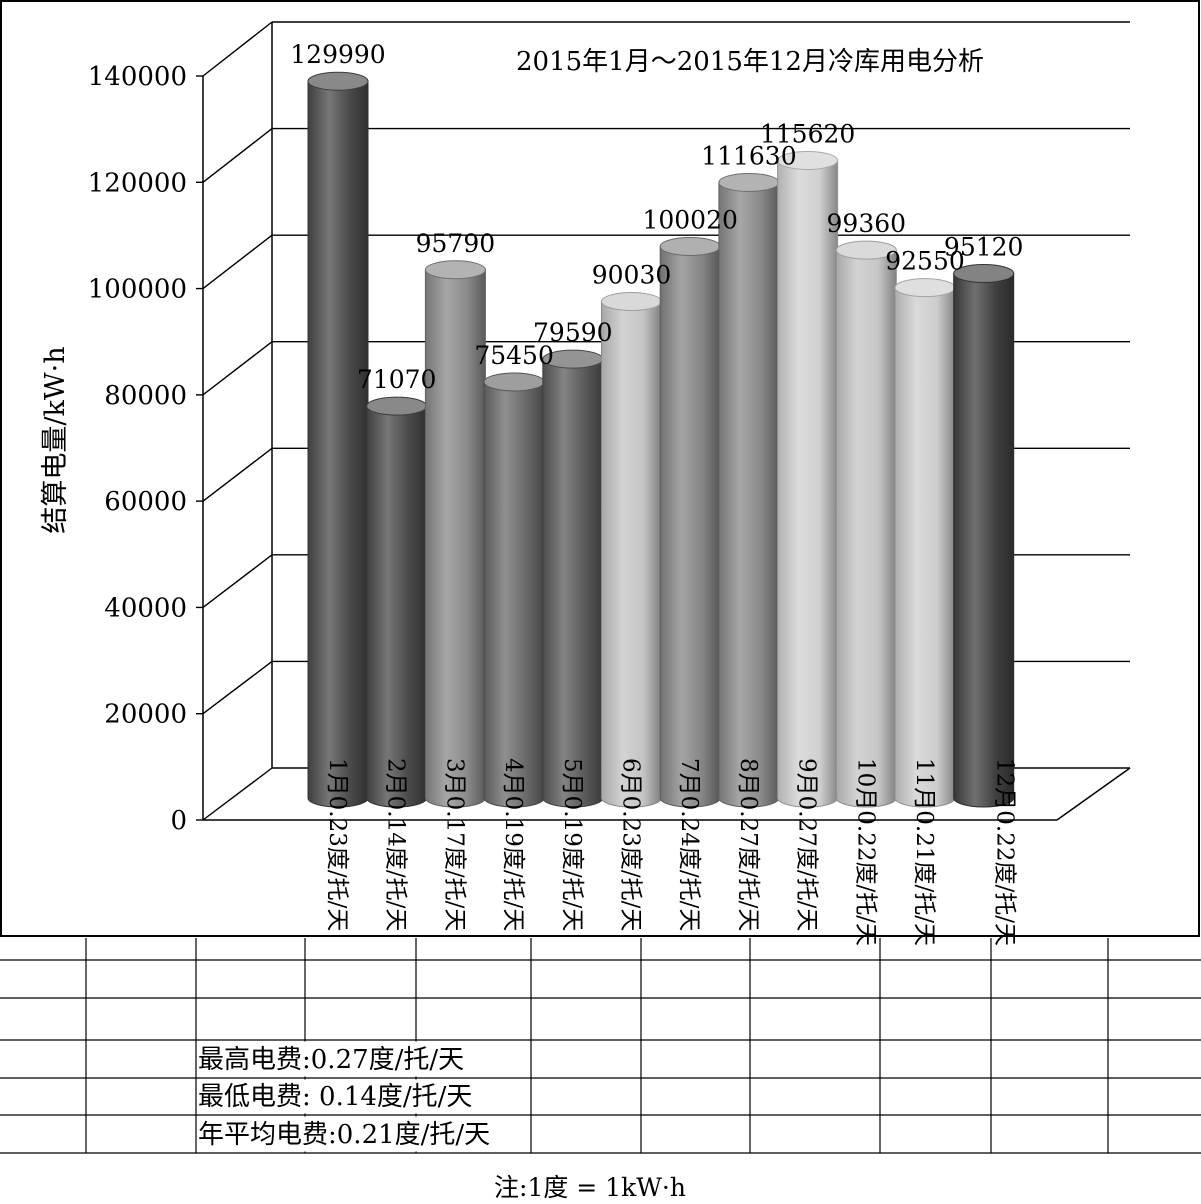 The image size is (1201, 1204). Describe the element at coordinates (396, 844) in the screenshot. I see `x-tick-label: 2月0.14度/托/天` at that location.